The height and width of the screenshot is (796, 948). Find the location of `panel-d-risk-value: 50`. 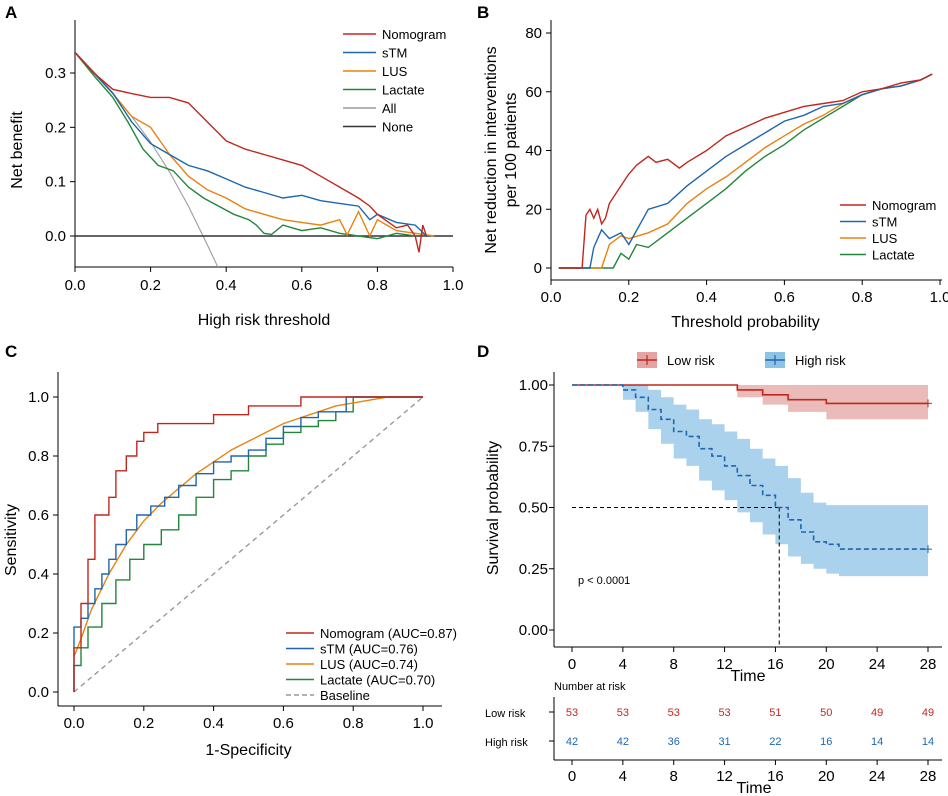

panel-d-risk-value: 50 is located at coordinates (826, 713).